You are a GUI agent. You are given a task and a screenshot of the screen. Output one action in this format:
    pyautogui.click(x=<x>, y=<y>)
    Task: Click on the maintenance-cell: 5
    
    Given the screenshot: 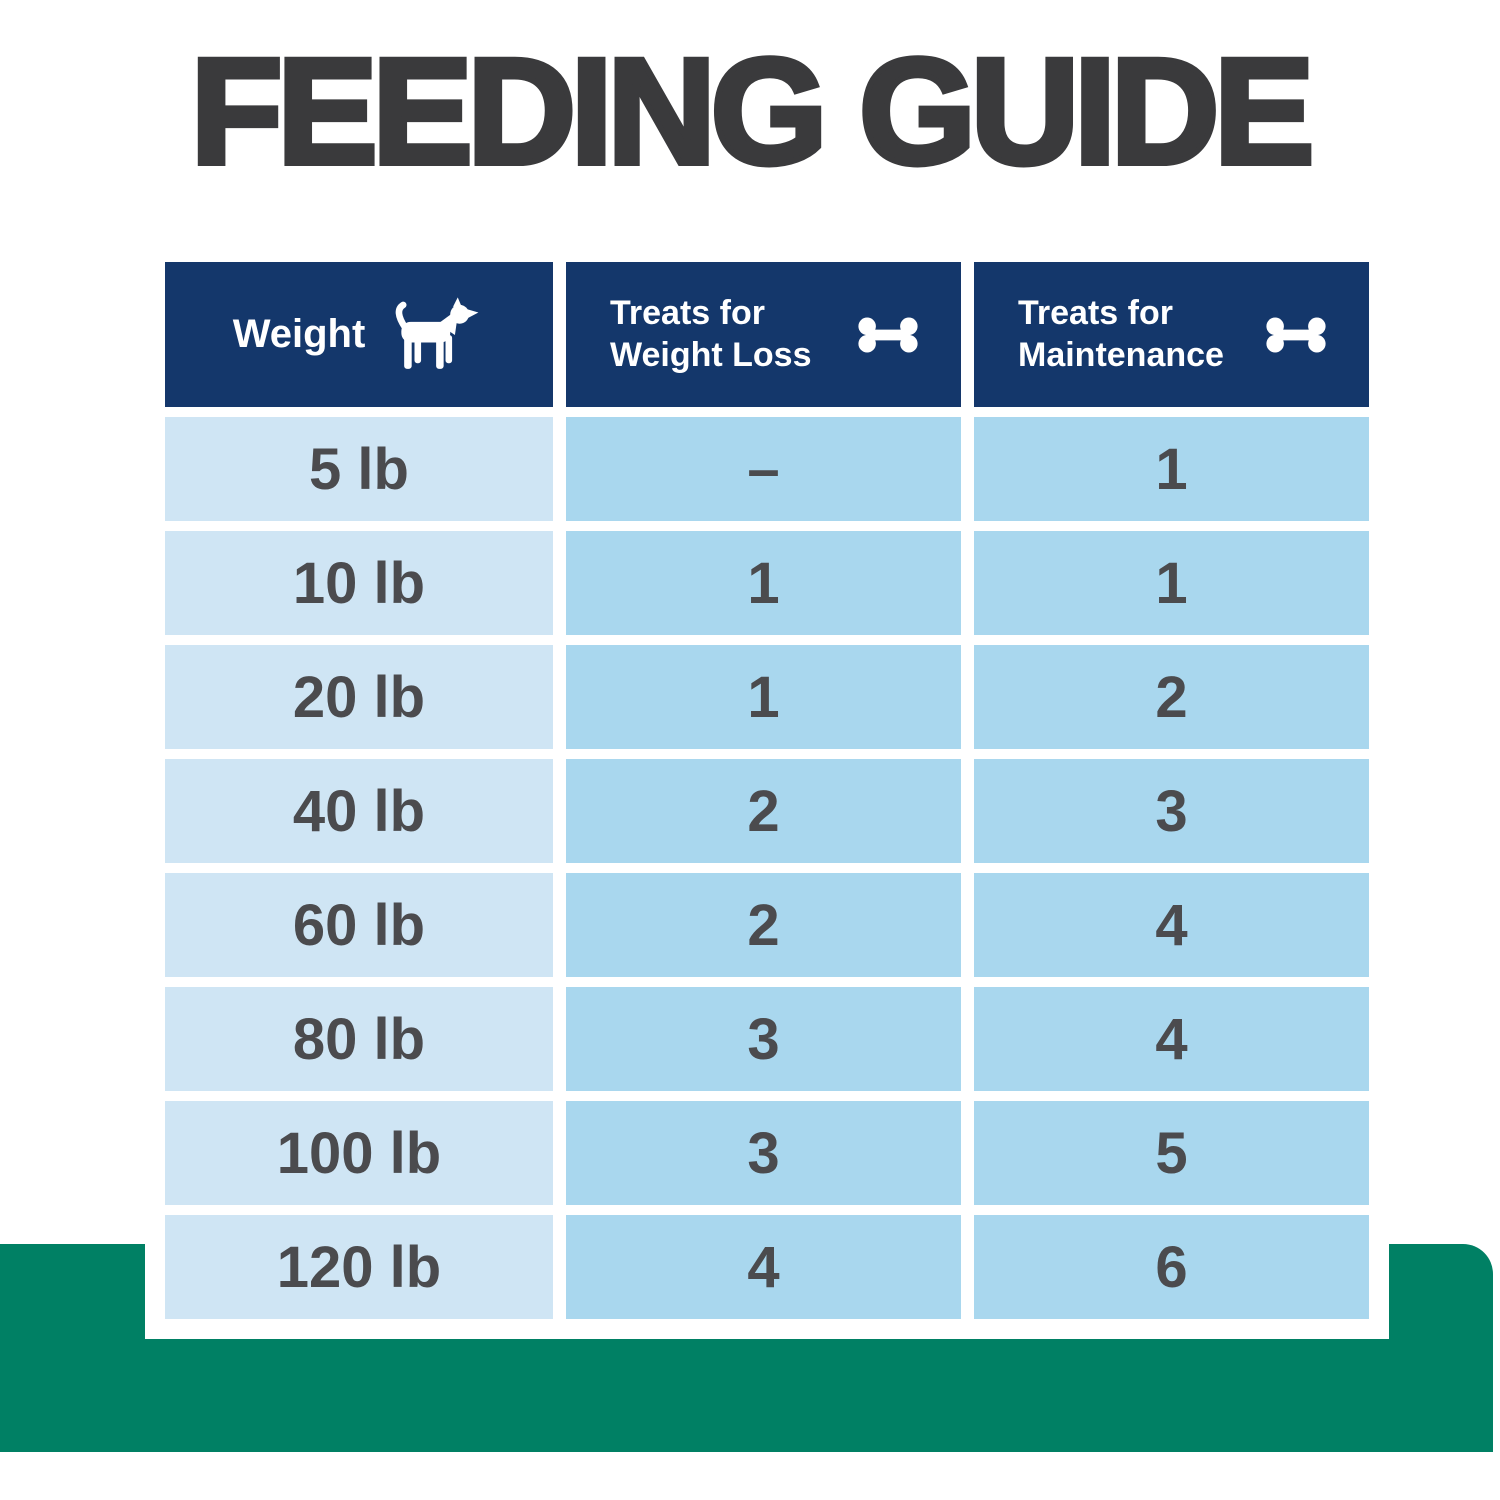 What is the action you would take?
    pyautogui.click(x=1171, y=1153)
    